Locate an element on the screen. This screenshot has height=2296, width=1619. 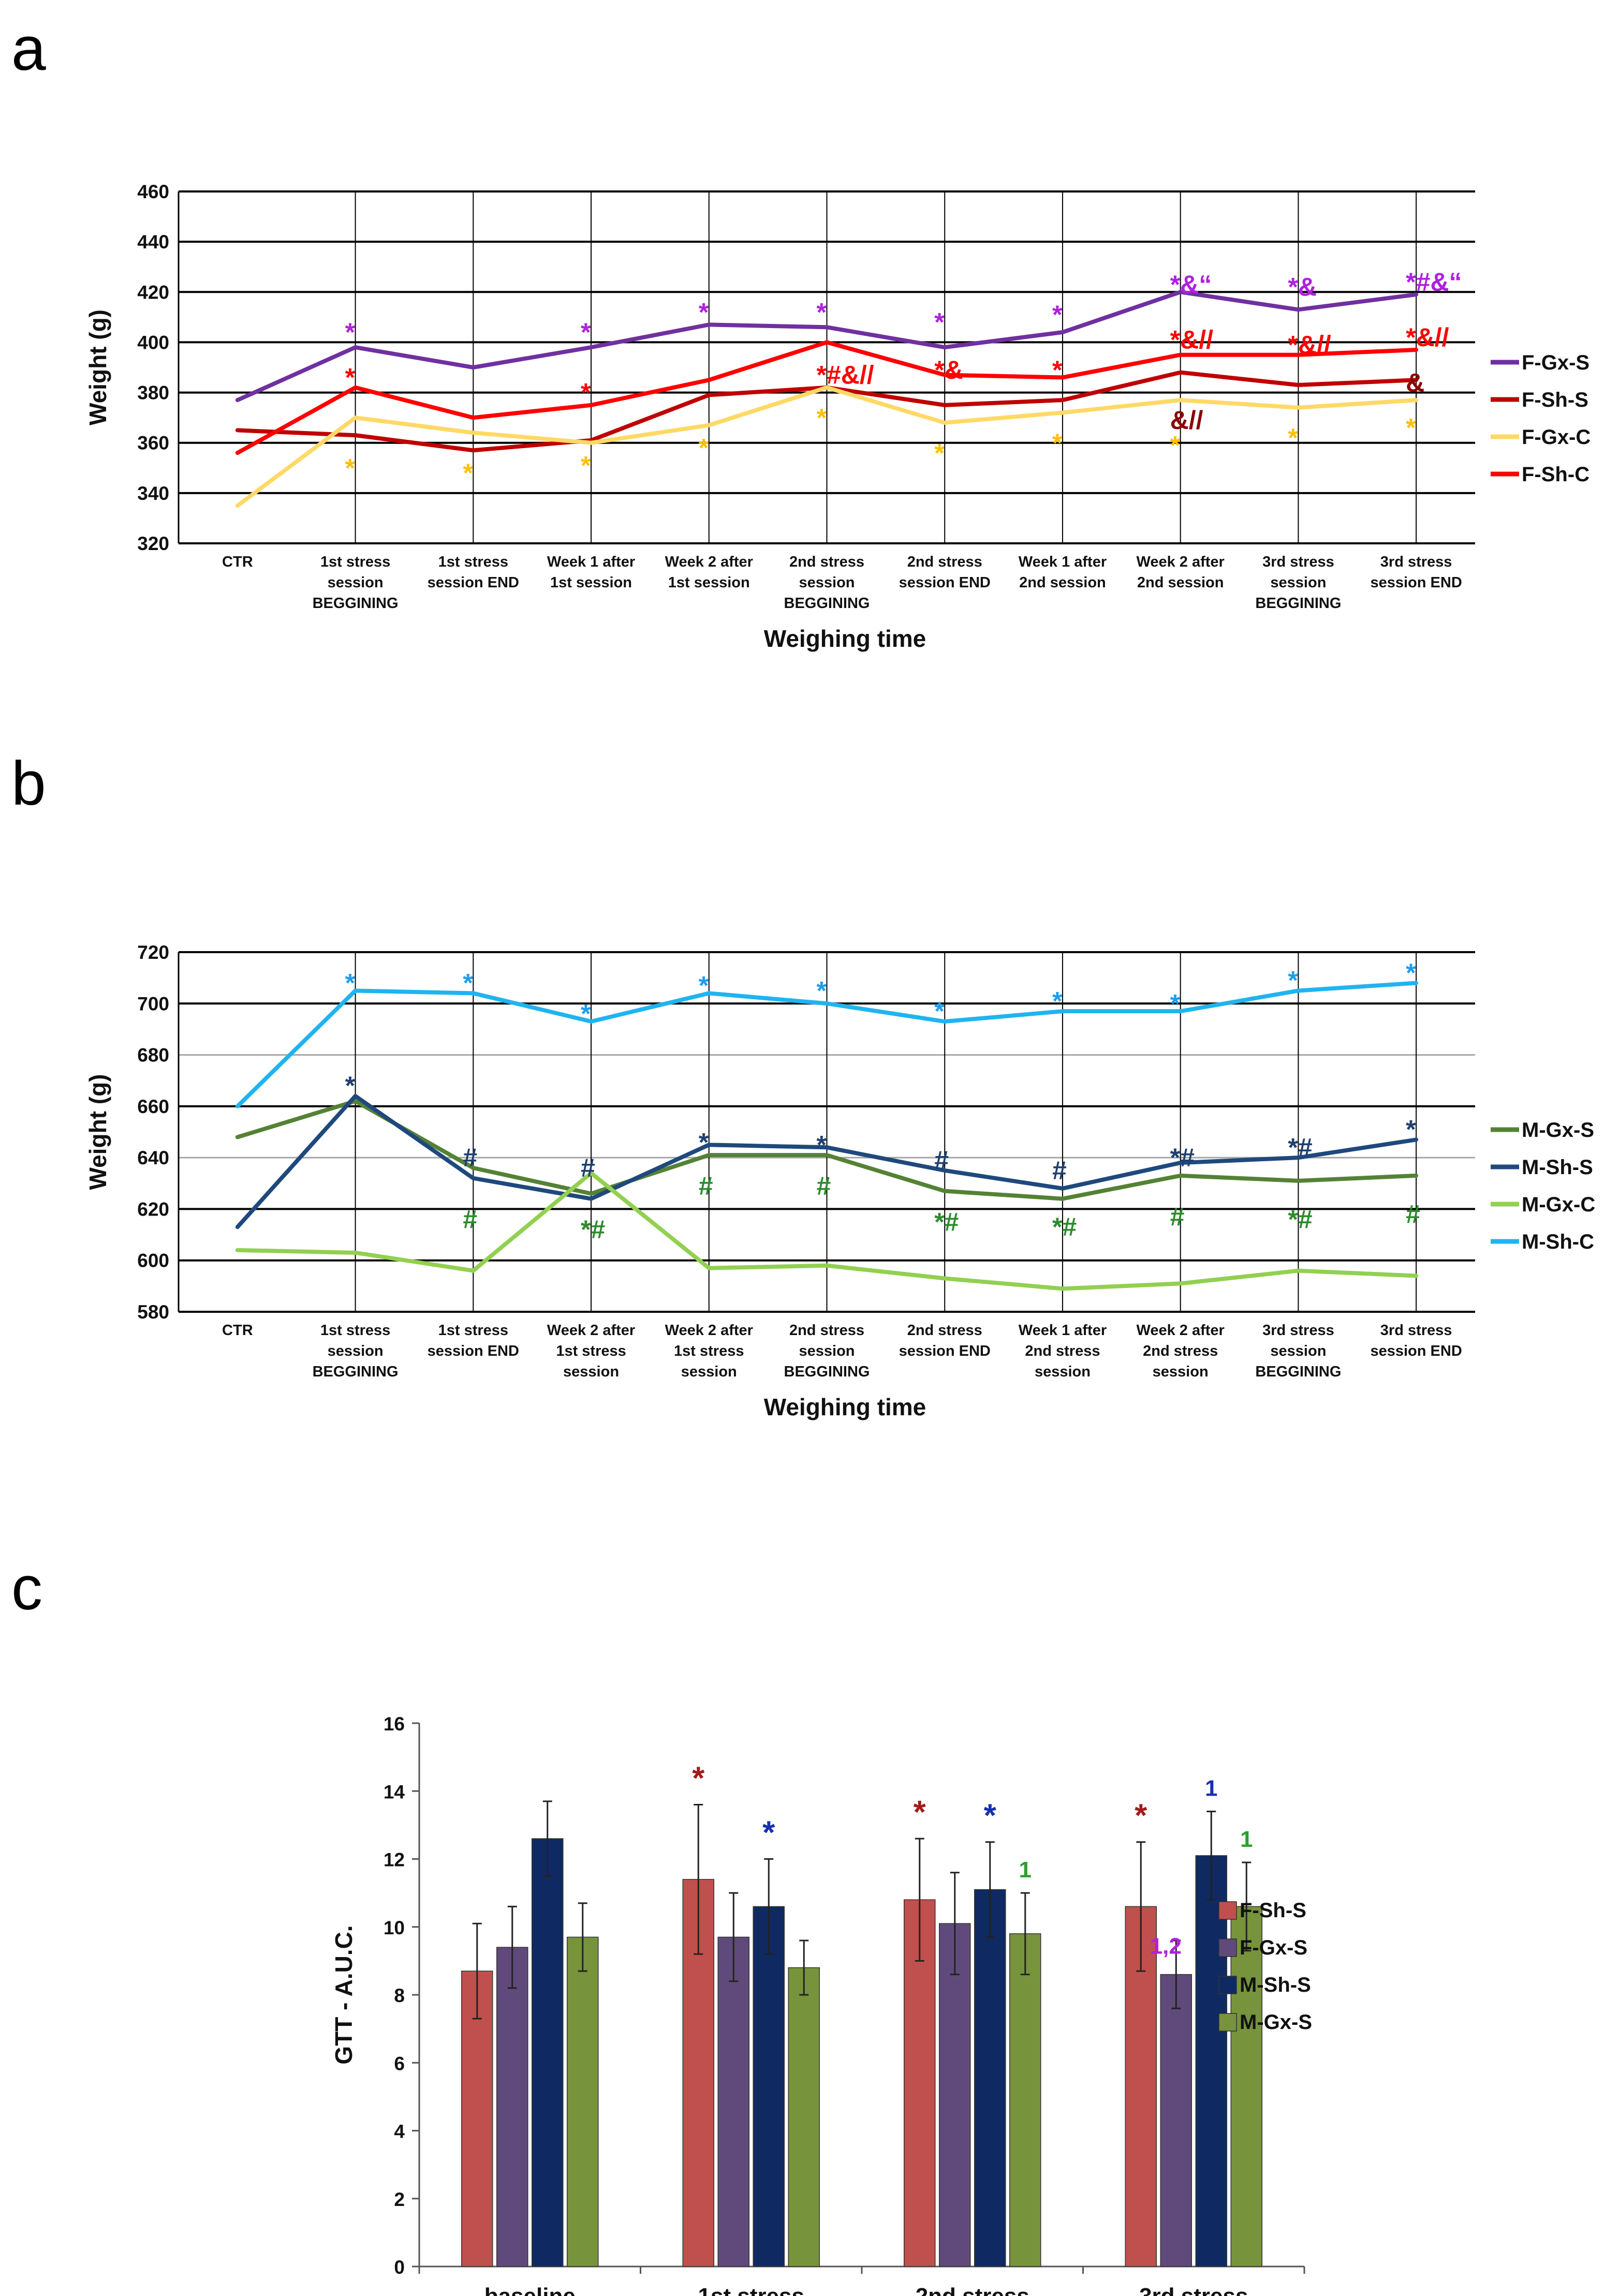
x-tick-label: Week 2 after 1st session is located at coordinates (709, 572).